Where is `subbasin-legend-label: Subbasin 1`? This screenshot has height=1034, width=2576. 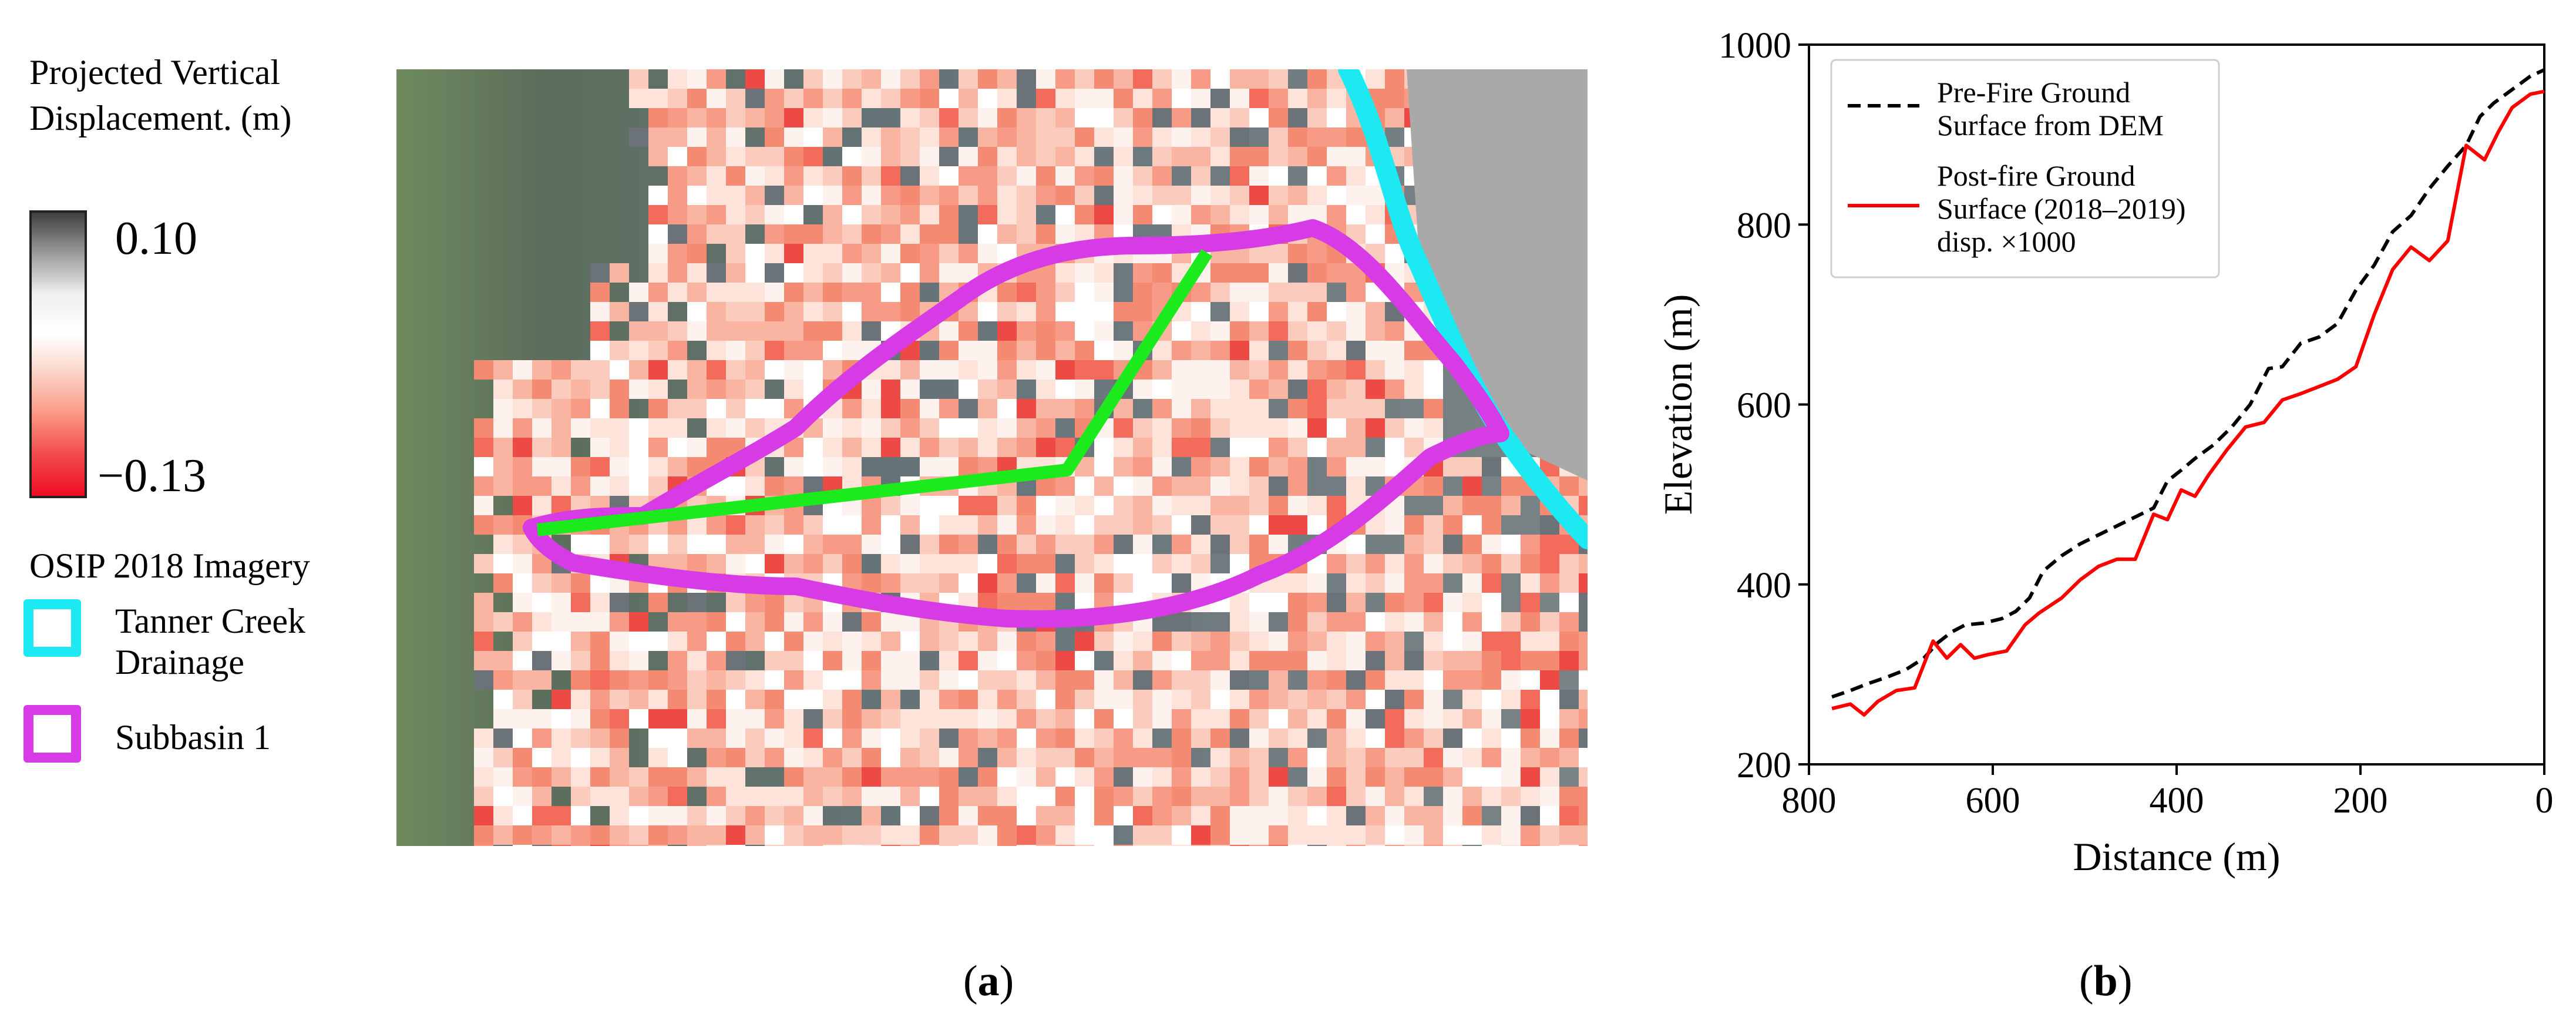 subbasin-legend-label: Subbasin 1 is located at coordinates (193, 737).